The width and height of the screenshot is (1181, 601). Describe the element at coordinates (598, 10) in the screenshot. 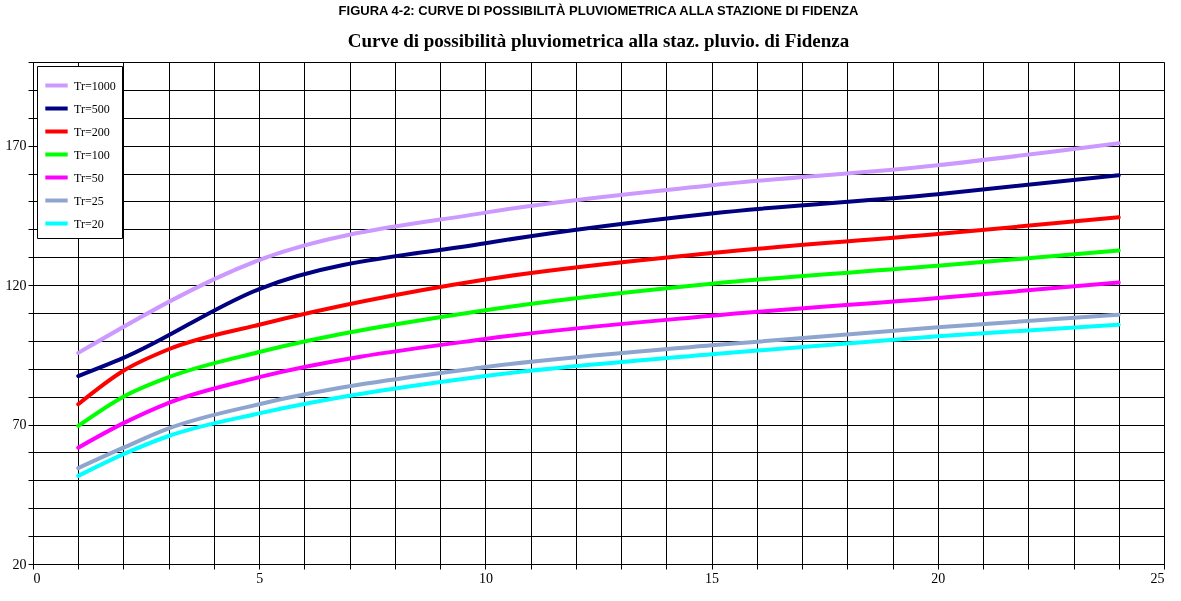

I see `chart-title: FIGURA 4-2: CURVE DI POSSIBILITÀ PLUVIOMETRICA ALLA STAZIONE DI FIDENZA` at that location.